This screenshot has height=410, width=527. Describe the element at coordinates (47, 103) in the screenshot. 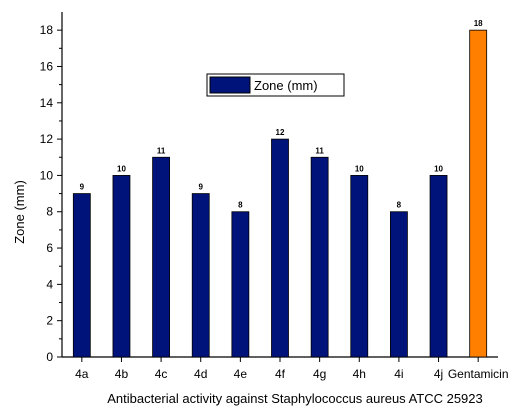

I see `y-tick-label: 14` at that location.